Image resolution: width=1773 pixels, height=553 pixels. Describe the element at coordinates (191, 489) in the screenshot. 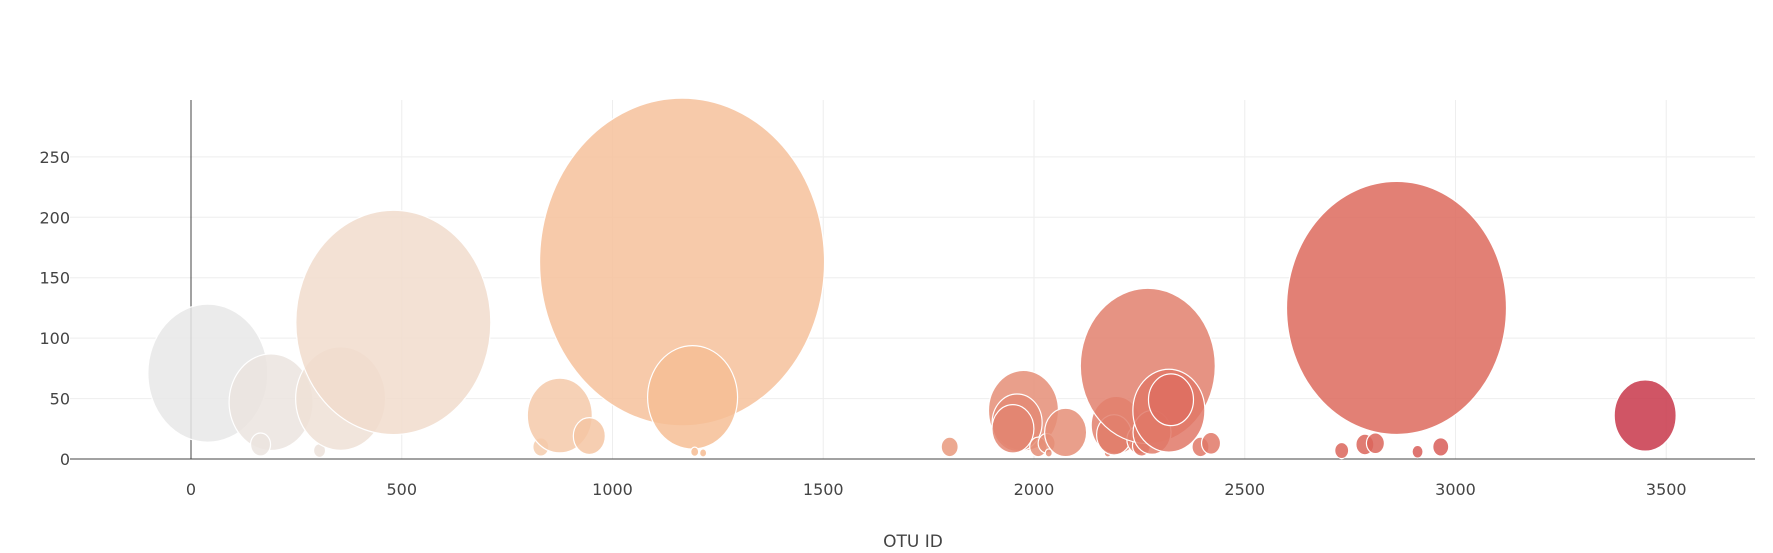

I see `x-tick-label: 0` at that location.